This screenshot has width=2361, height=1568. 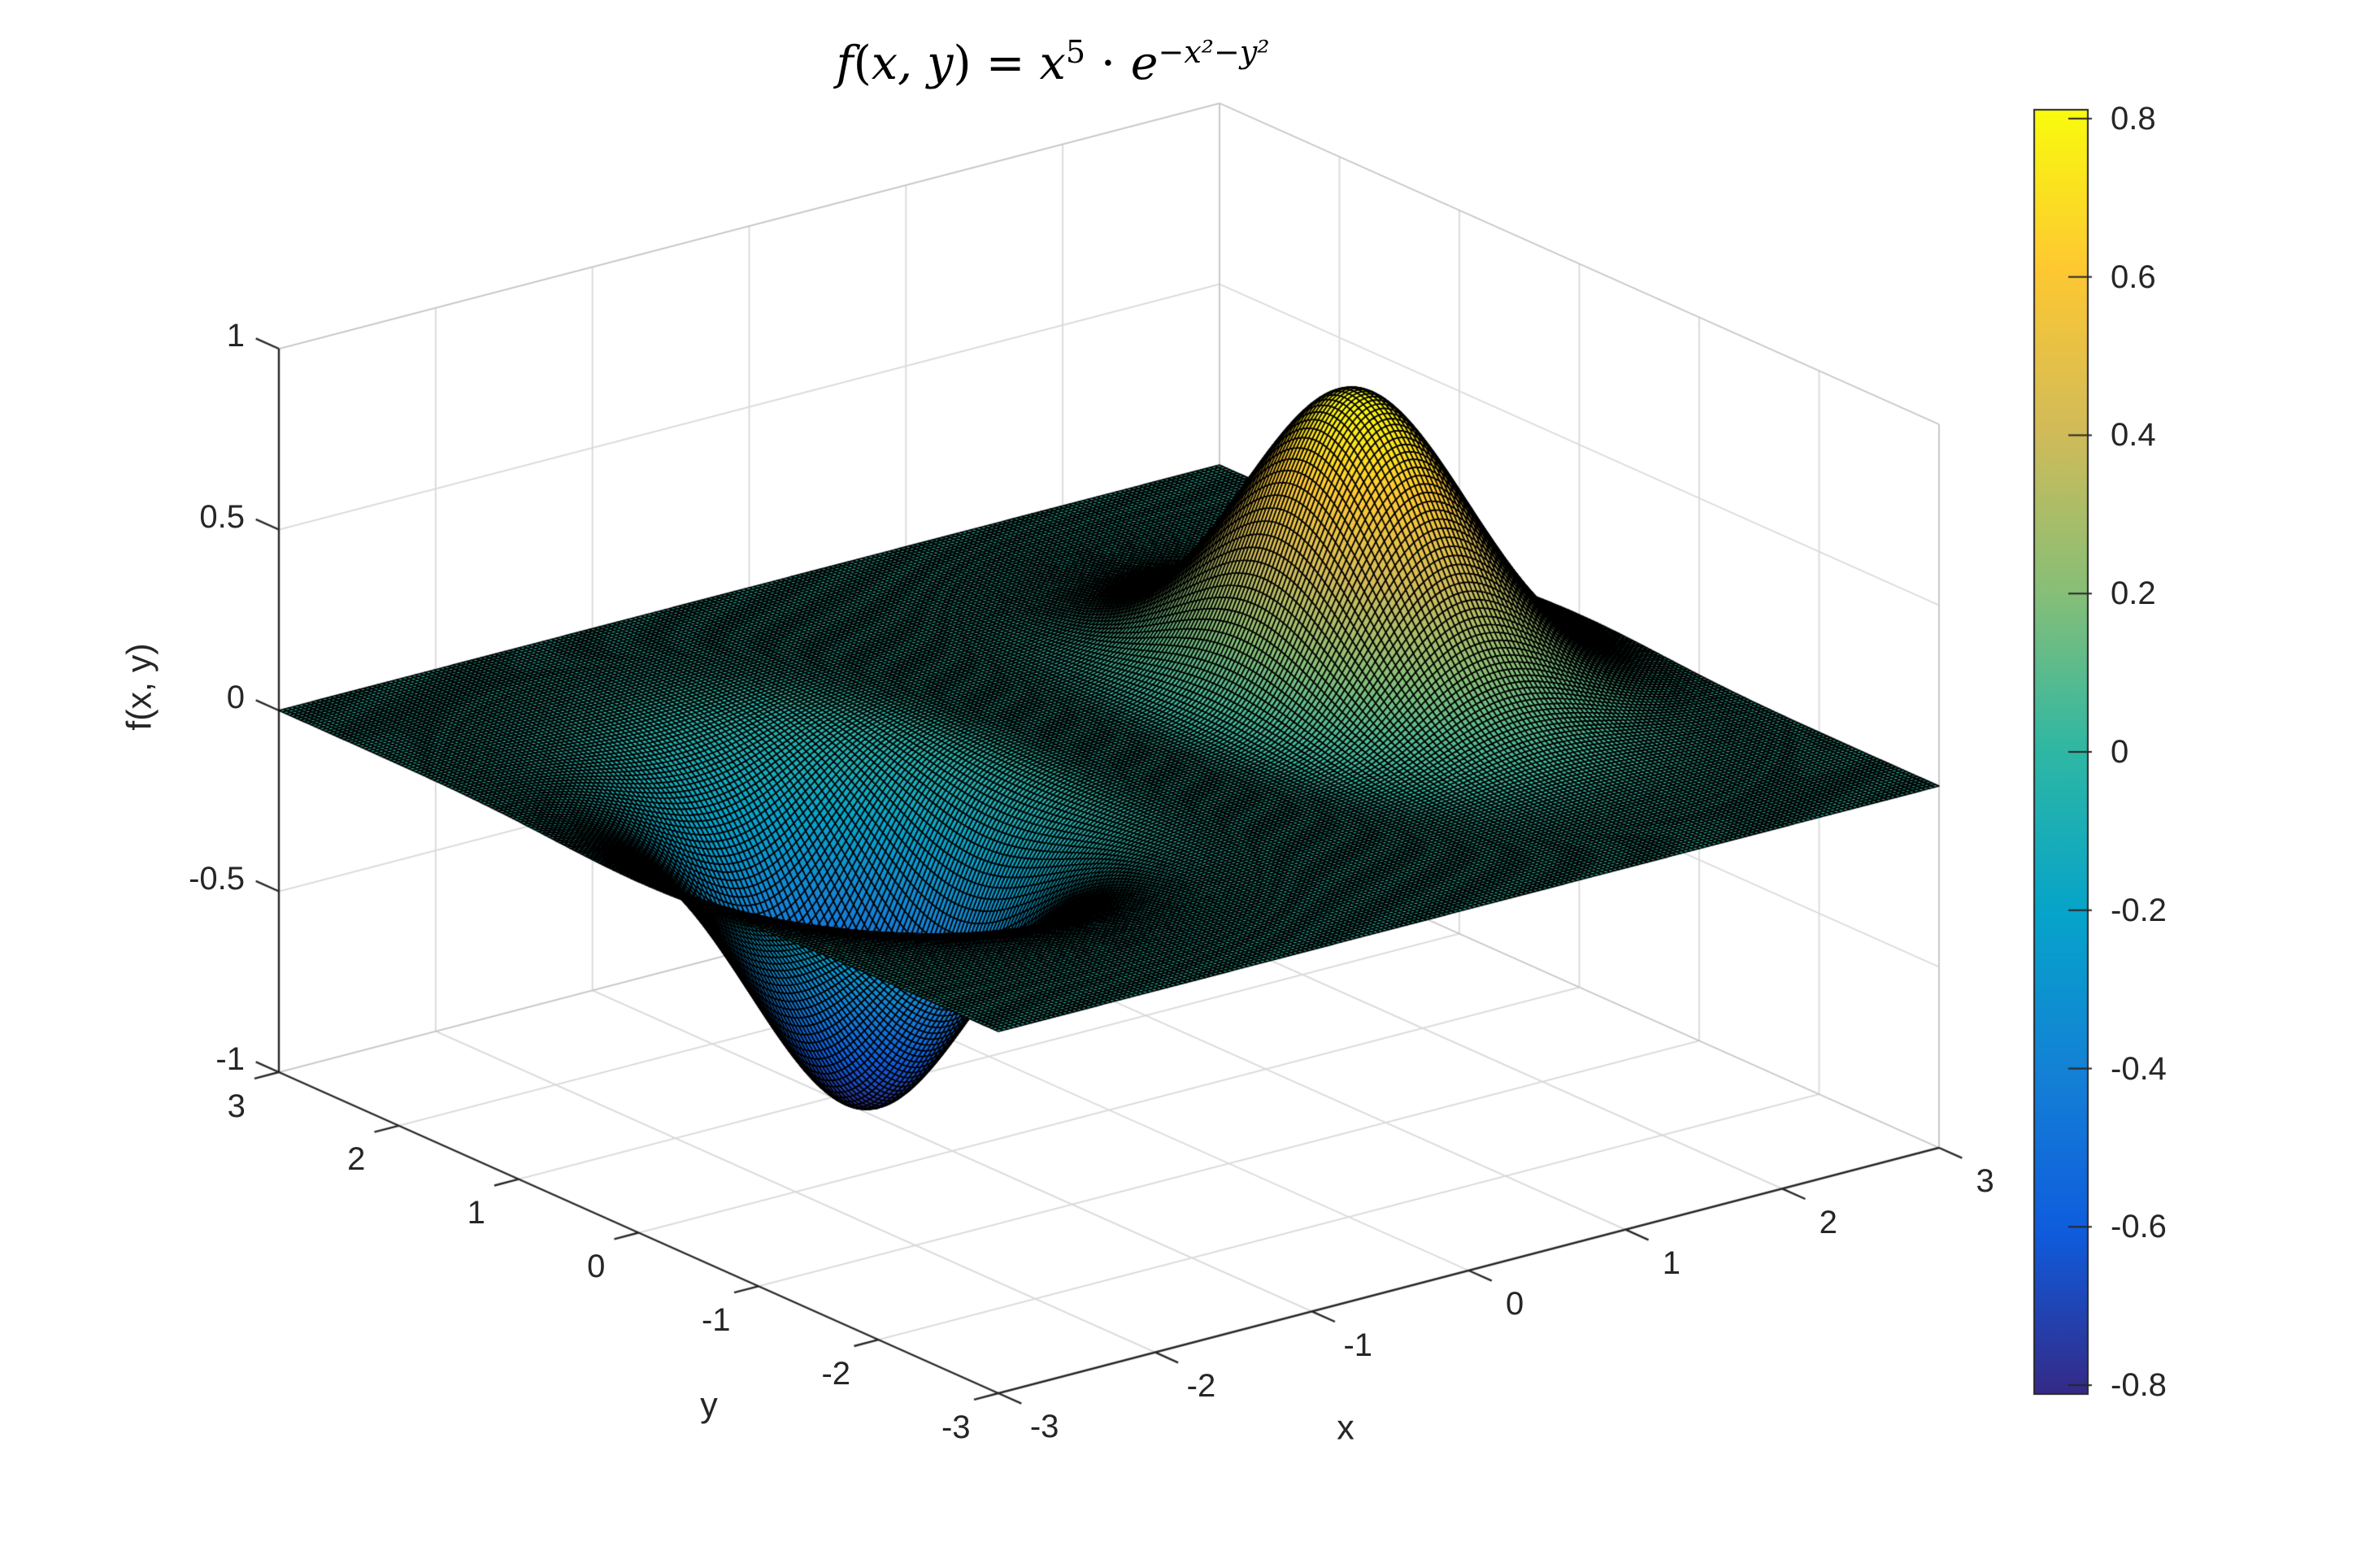 I want to click on title-segment: x, so click(x=1052, y=63).